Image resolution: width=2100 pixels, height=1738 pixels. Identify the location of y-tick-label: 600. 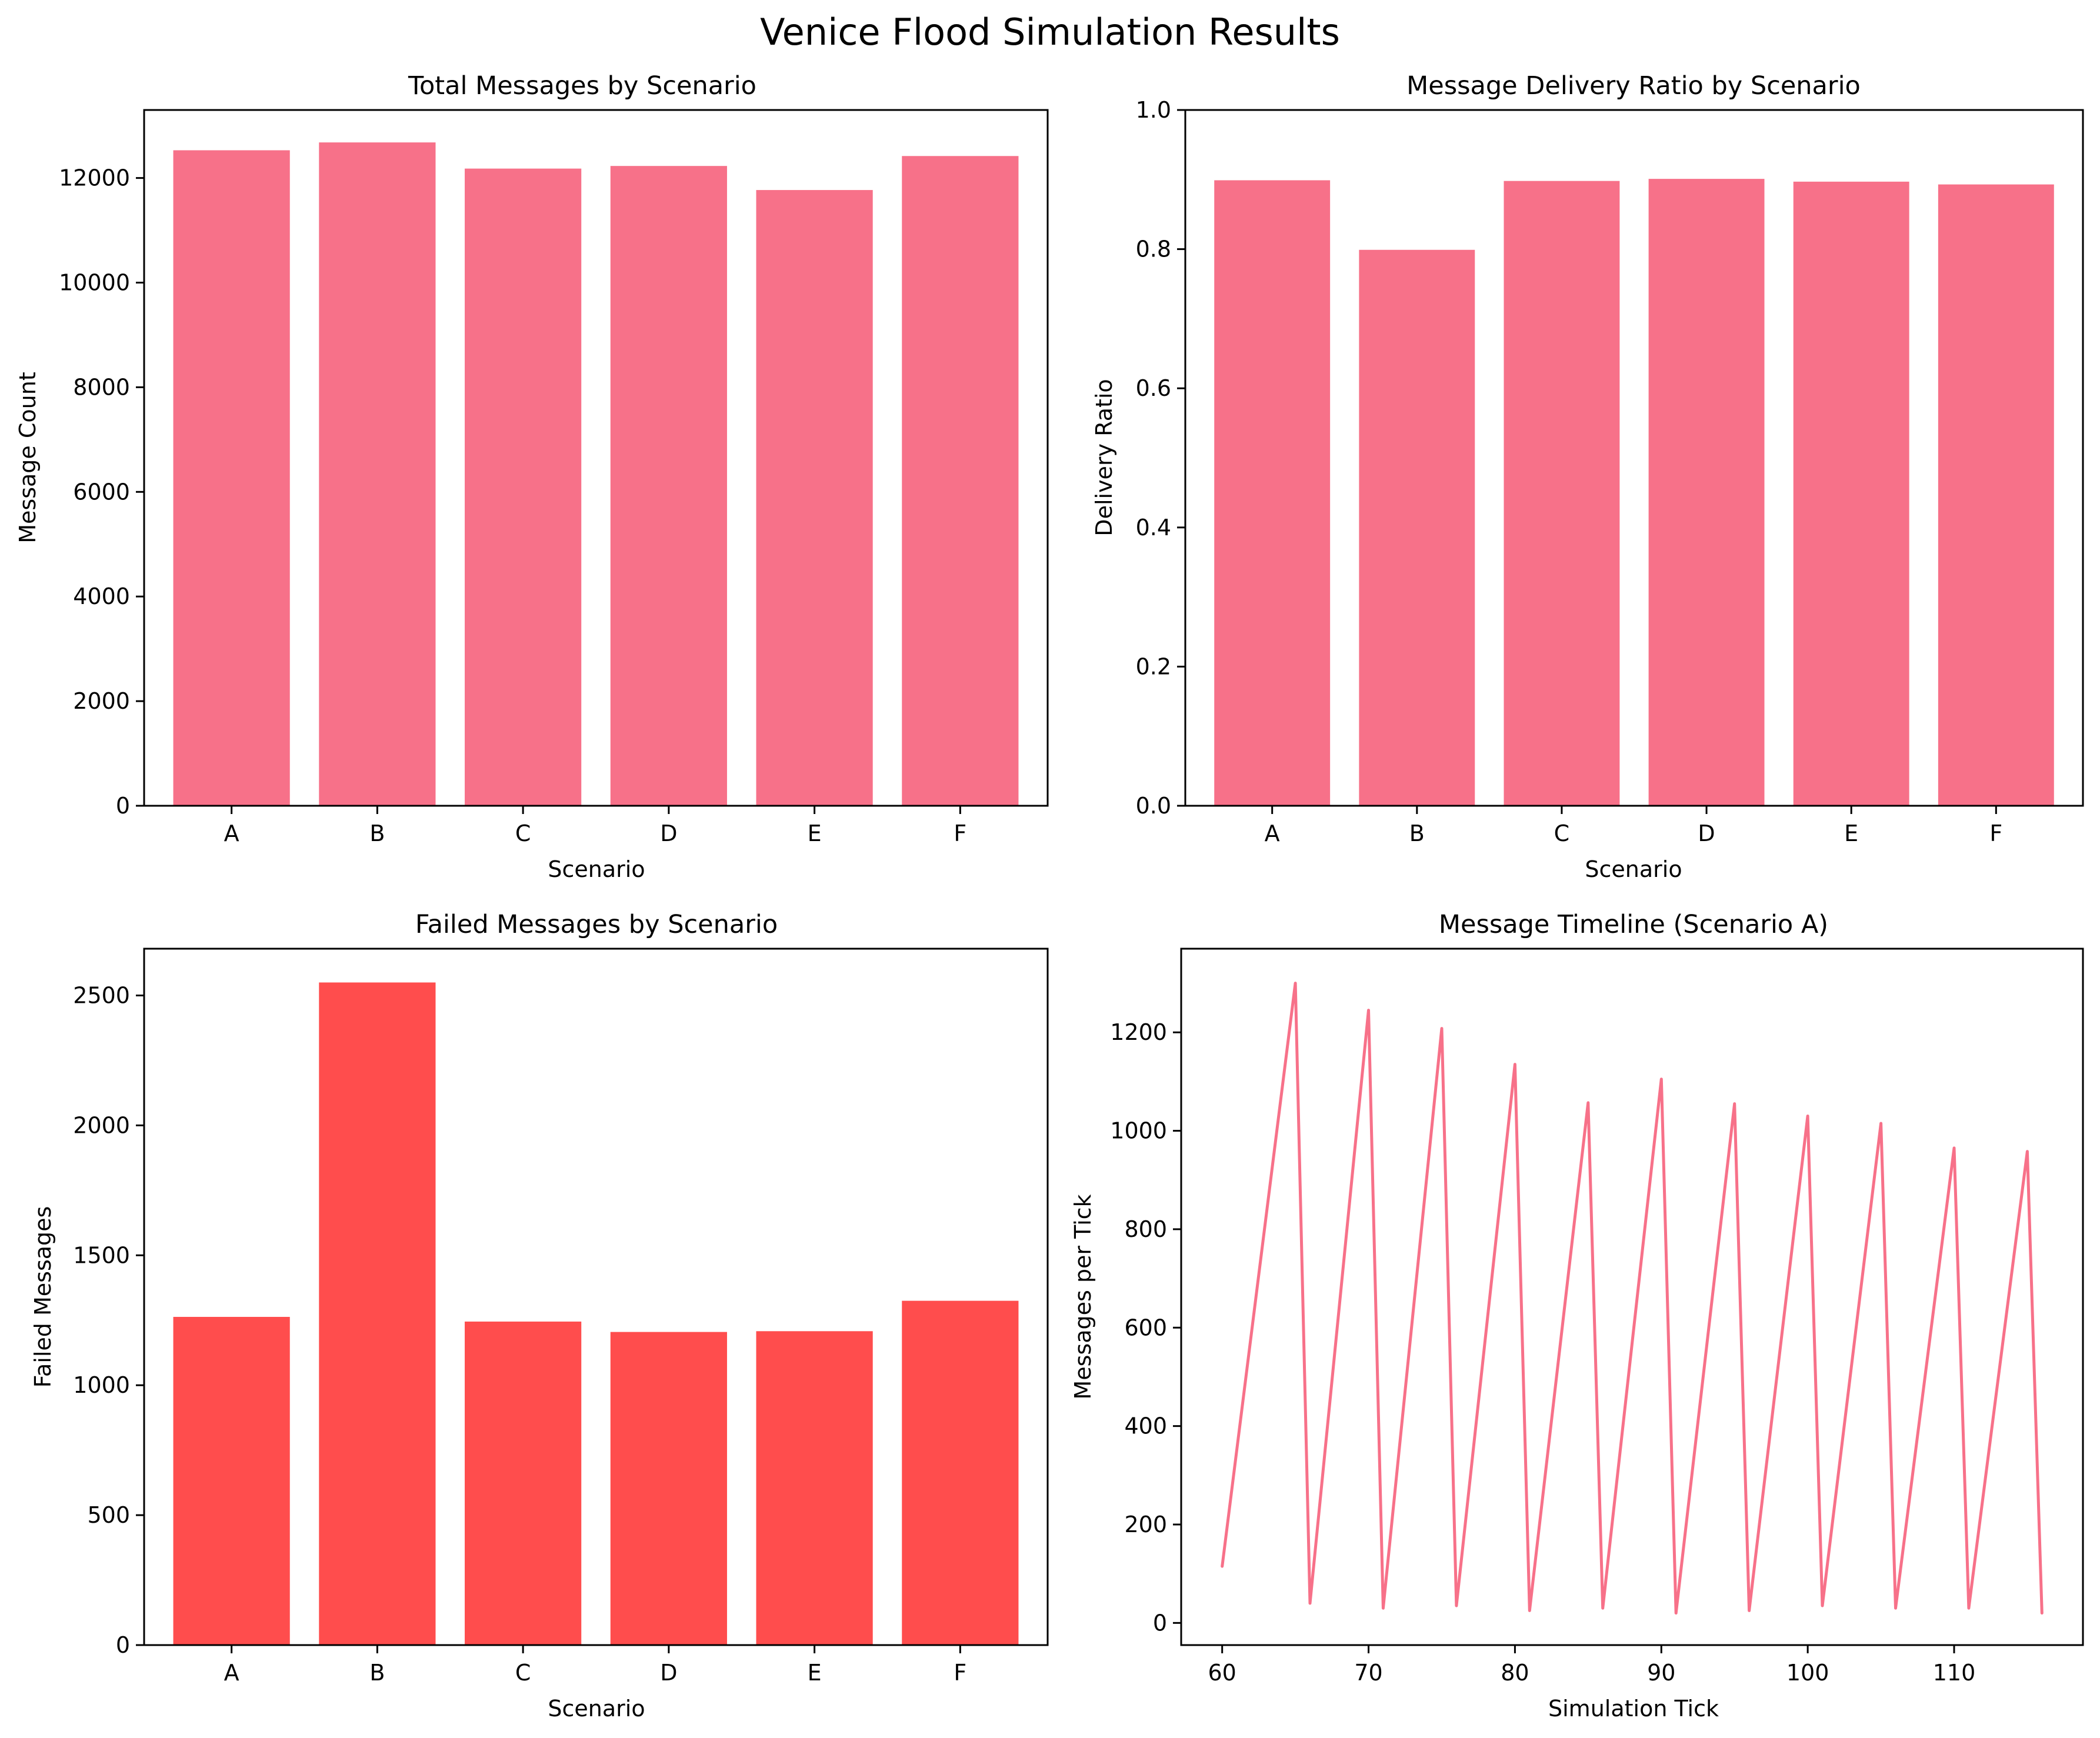
(1145, 1327).